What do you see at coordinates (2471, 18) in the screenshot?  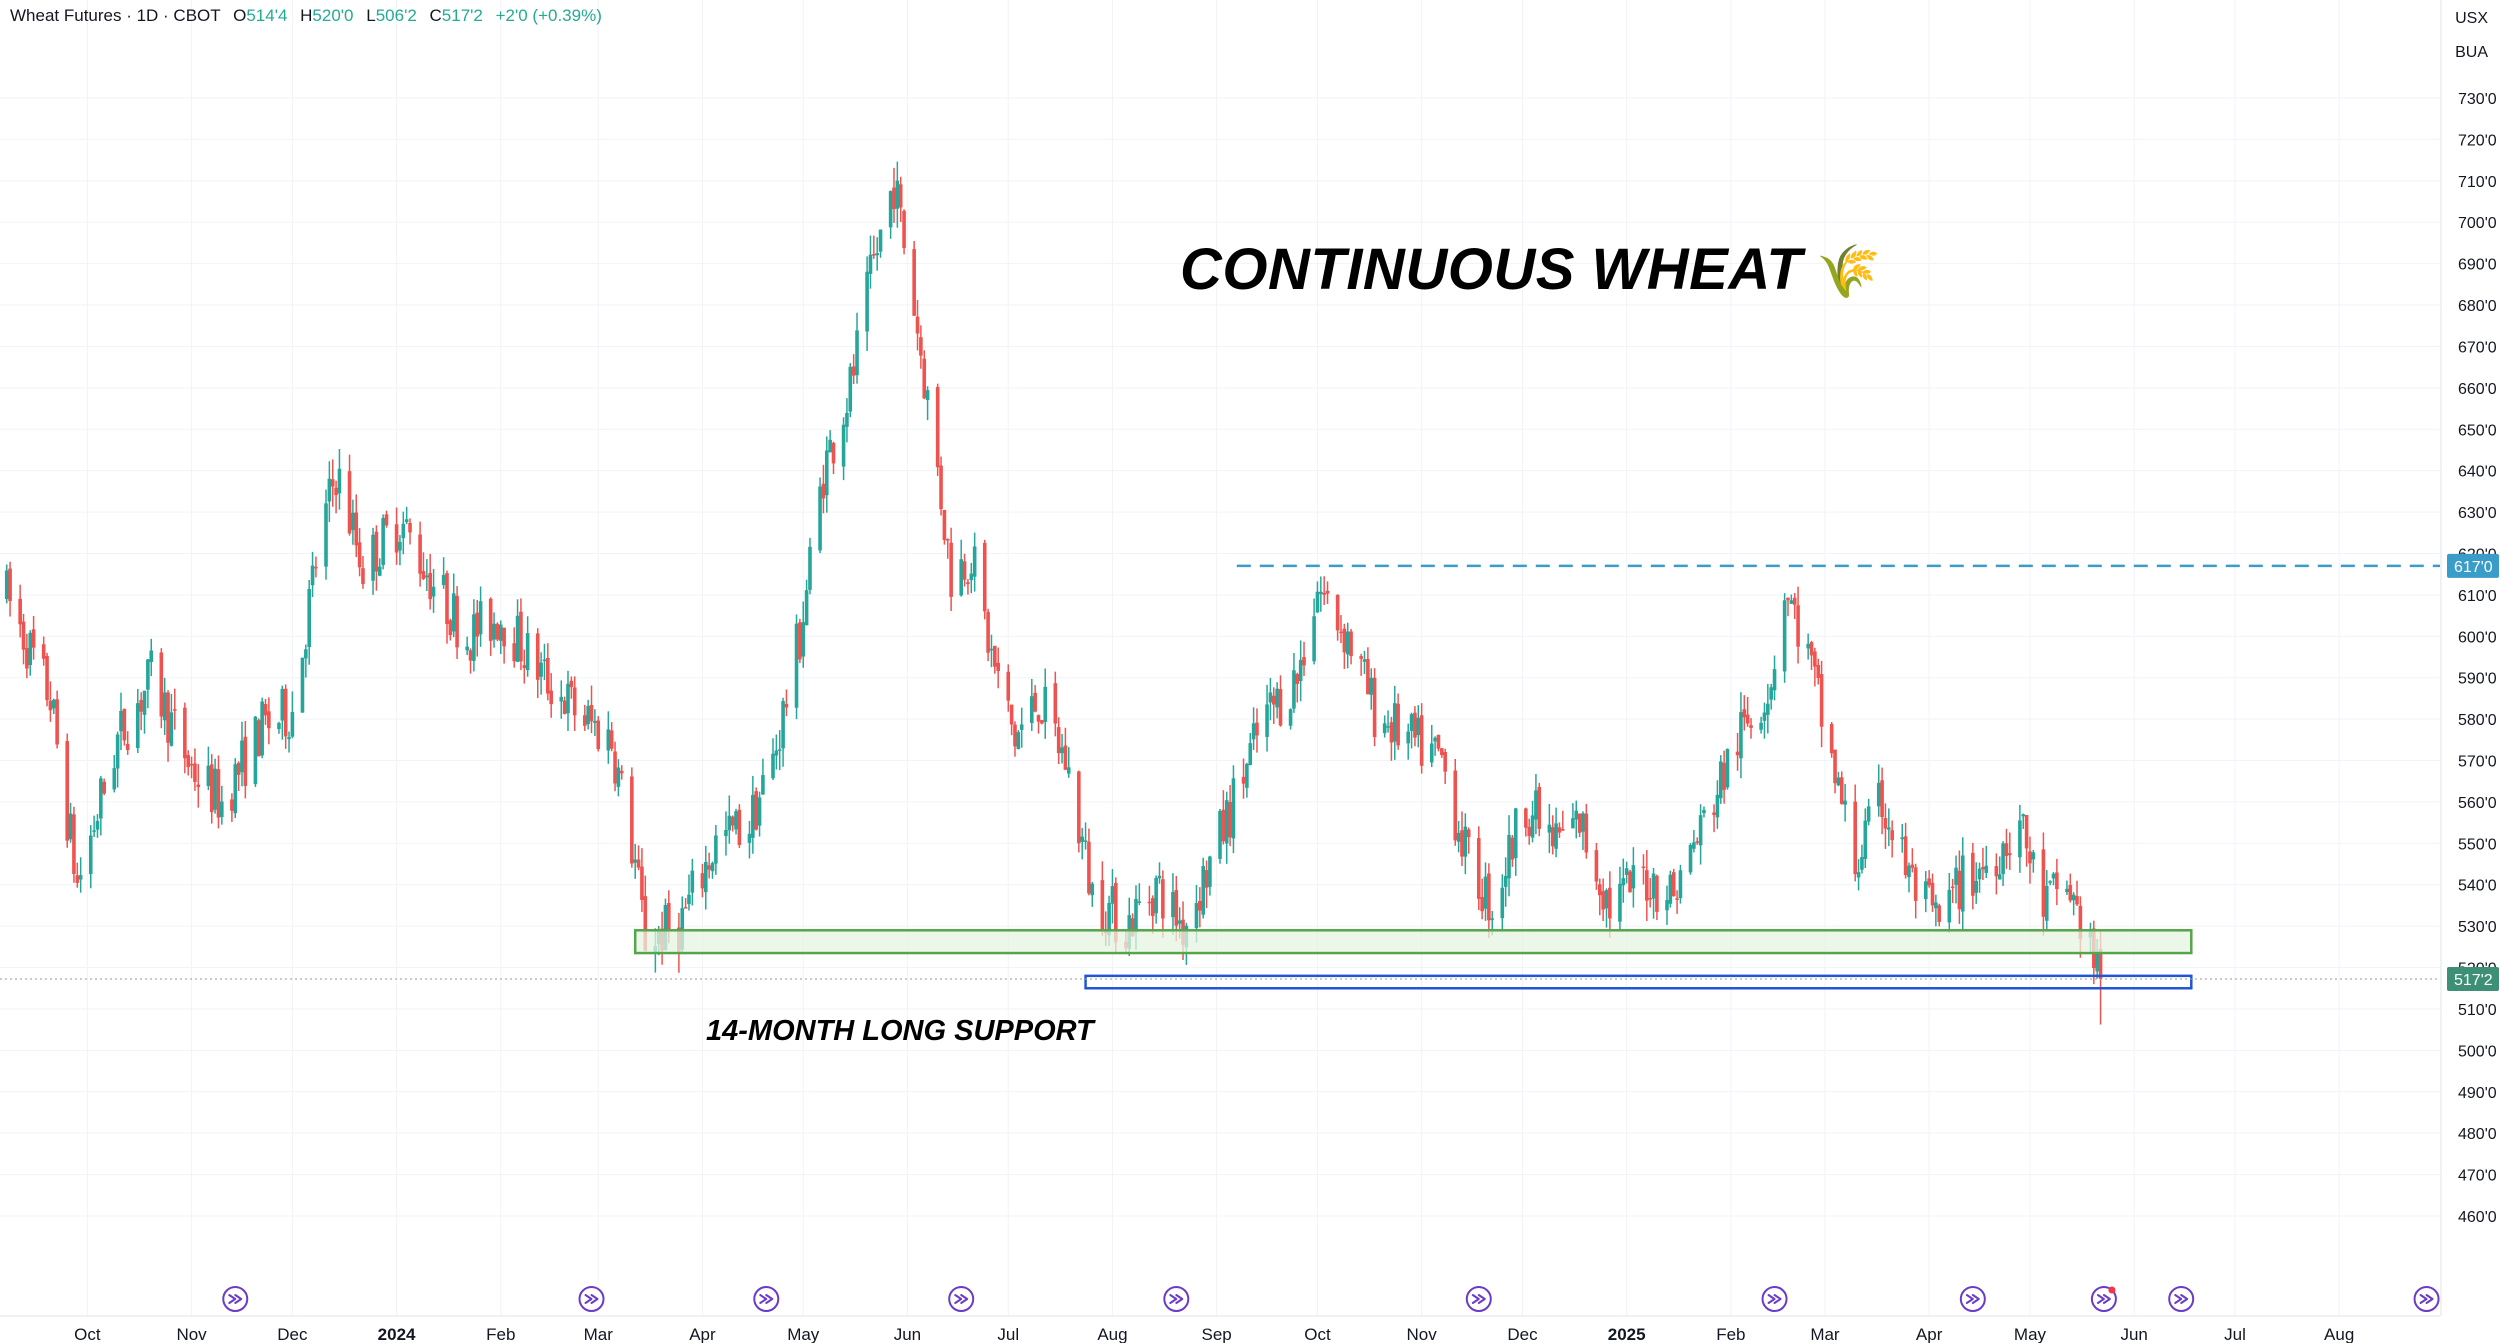 I see `currency-unit: USX` at bounding box center [2471, 18].